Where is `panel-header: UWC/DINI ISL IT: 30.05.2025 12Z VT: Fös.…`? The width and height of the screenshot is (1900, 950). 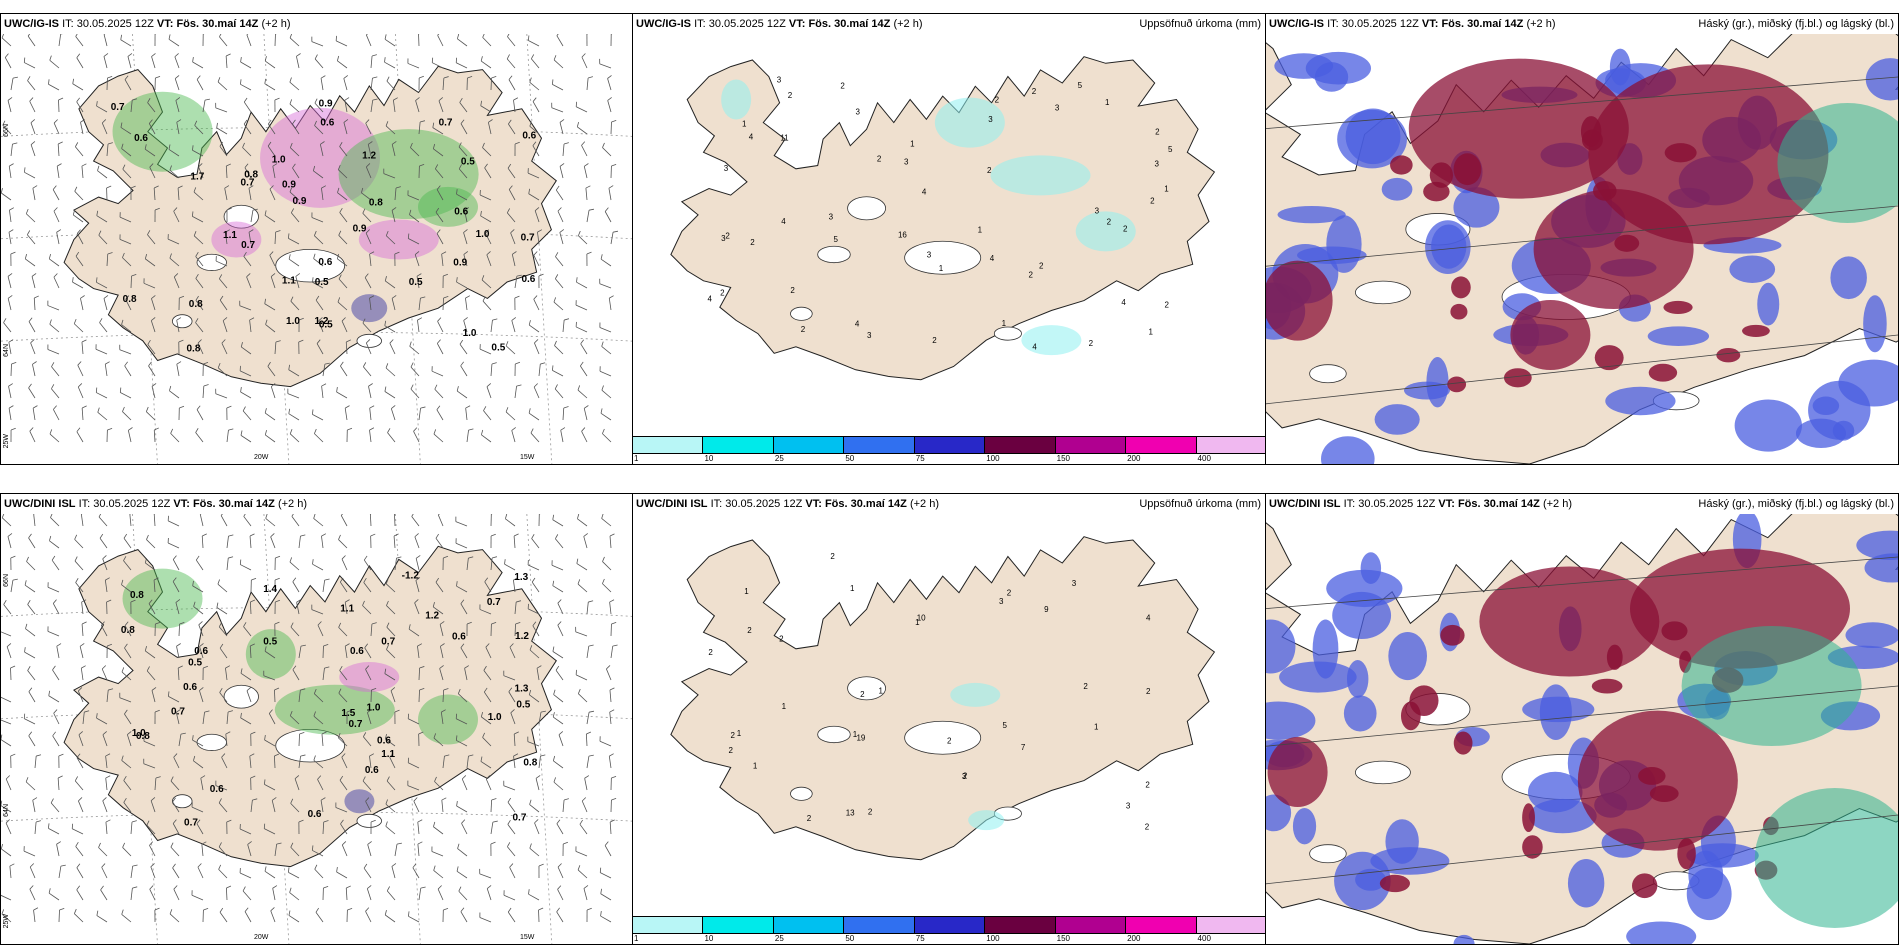
panel-header: UWC/DINI ISL IT: 30.05.2025 12Z VT: Fös.… is located at coordinates (1582, 504).